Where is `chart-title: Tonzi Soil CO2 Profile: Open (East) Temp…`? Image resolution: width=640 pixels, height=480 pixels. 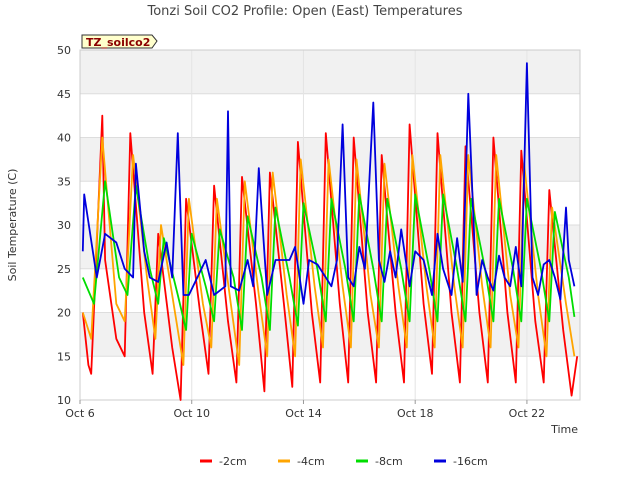
chart-title: Tonzi Soil CO2 Profile: Open (East) Temp… is located at coordinates (304, 11).